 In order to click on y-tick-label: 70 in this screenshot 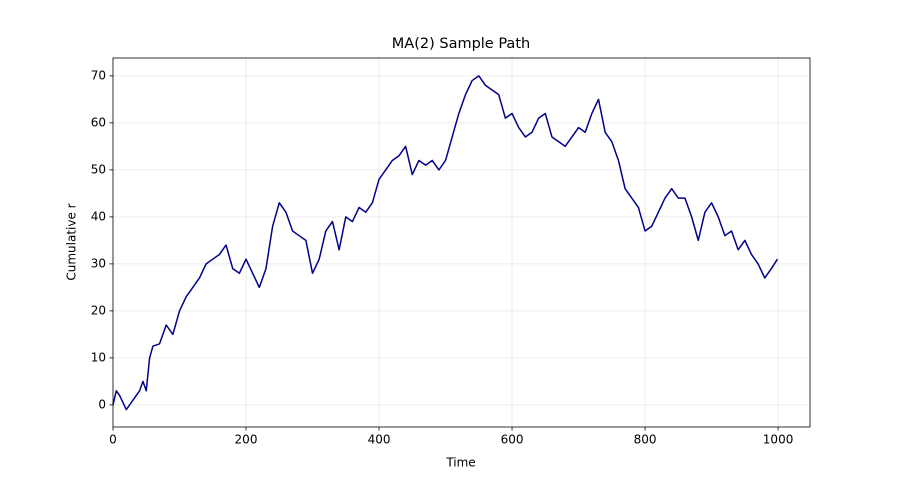, I will do `click(98, 75)`.